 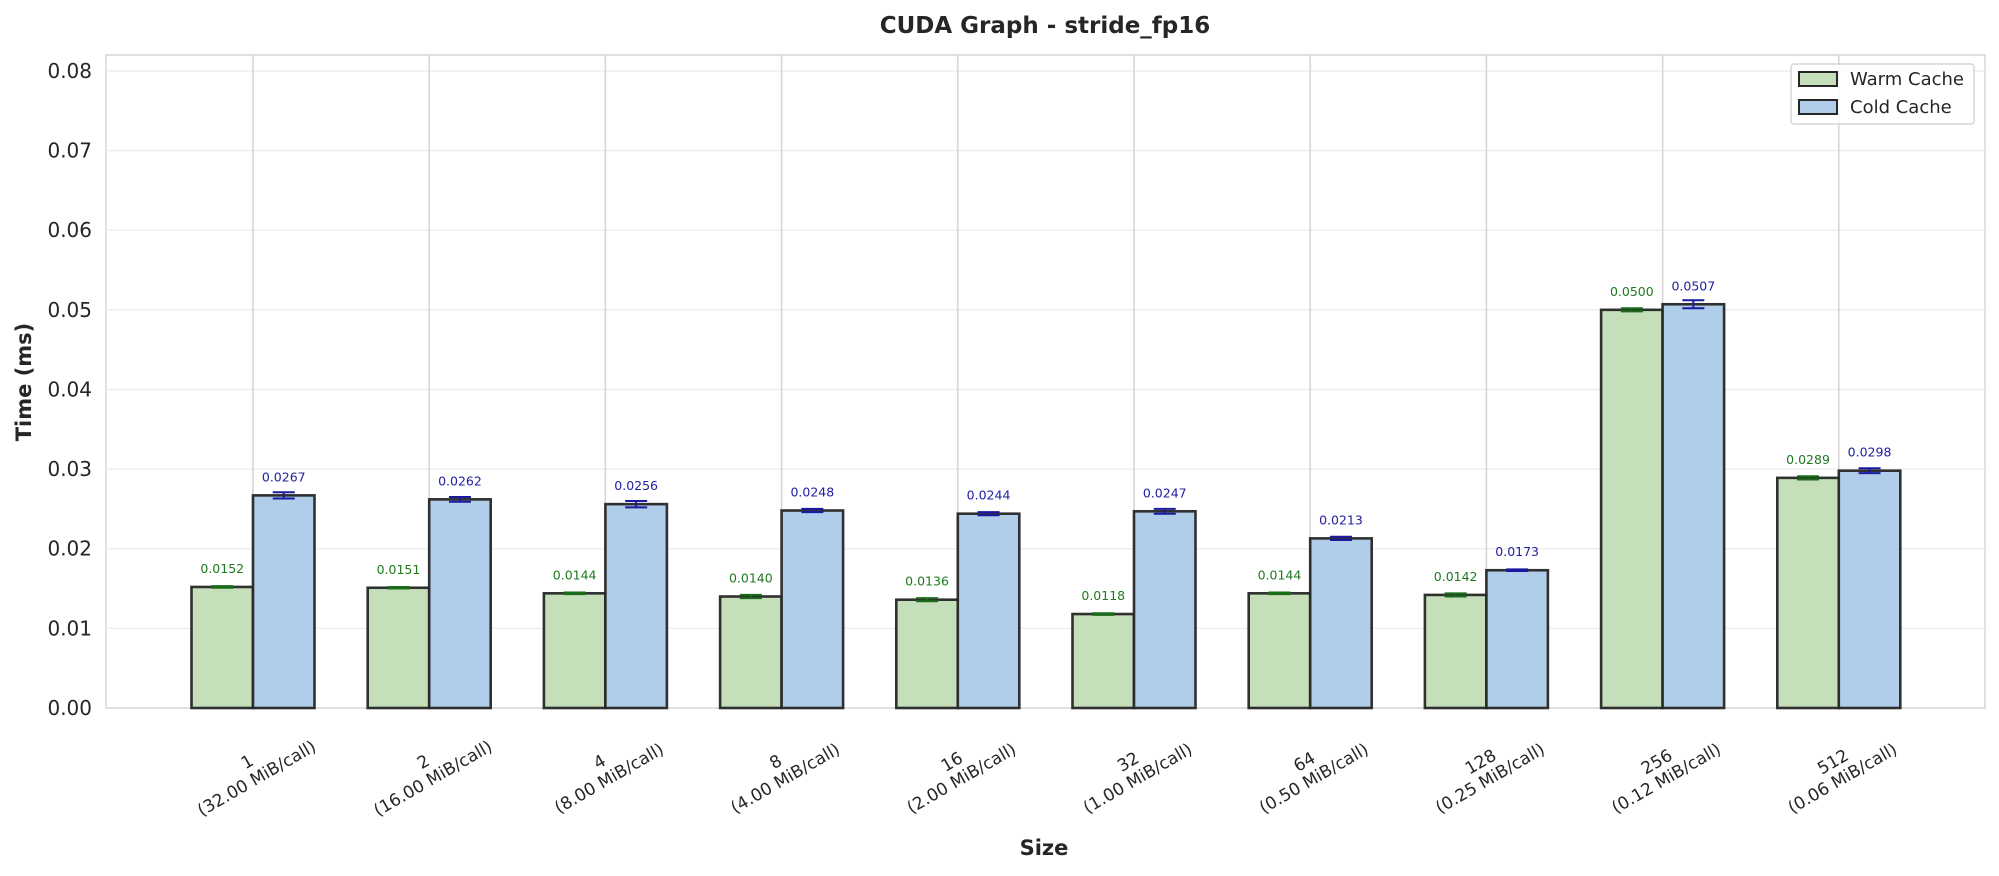 I want to click on value-label-cold-cache: 0.0248, so click(x=812, y=492).